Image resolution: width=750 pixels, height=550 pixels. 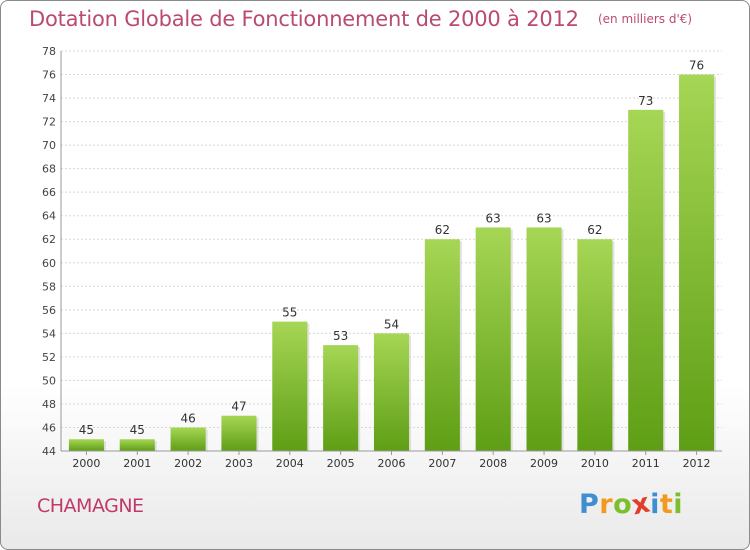 What do you see at coordinates (49, 145) in the screenshot?
I see `y-tick-label: 70` at bounding box center [49, 145].